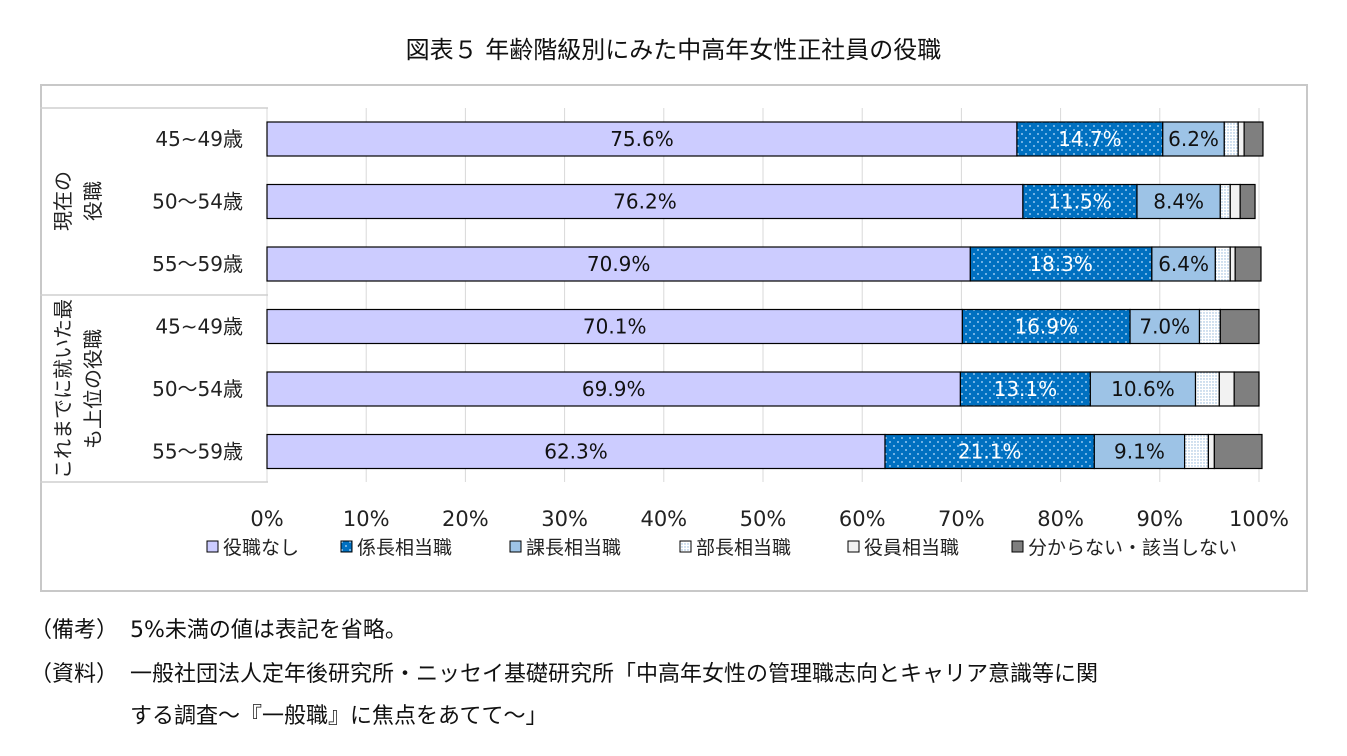  I want to click on legend-item-label: 分からない・該当しない, so click(1132, 548).